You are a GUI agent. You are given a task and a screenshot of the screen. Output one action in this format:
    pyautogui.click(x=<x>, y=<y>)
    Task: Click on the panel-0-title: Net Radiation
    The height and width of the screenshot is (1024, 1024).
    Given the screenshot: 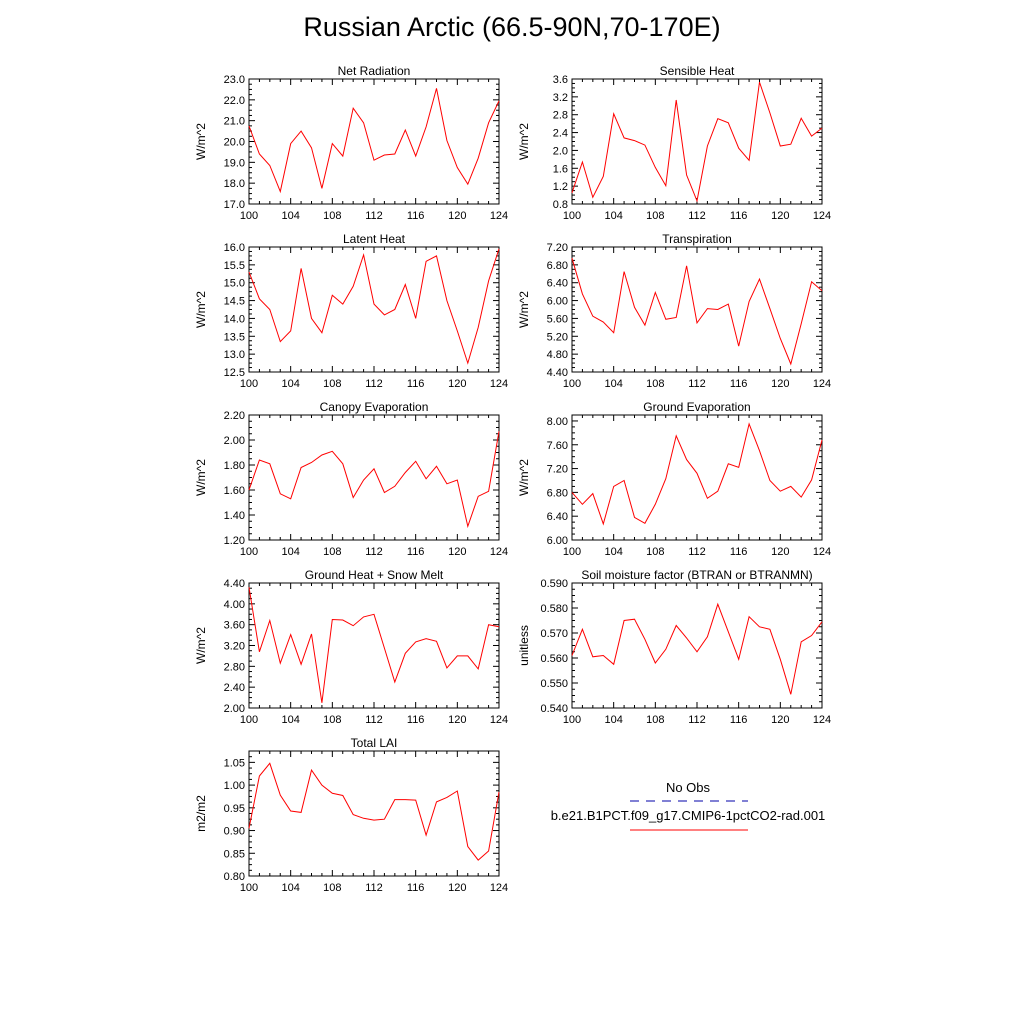 What is the action you would take?
    pyautogui.click(x=374, y=71)
    